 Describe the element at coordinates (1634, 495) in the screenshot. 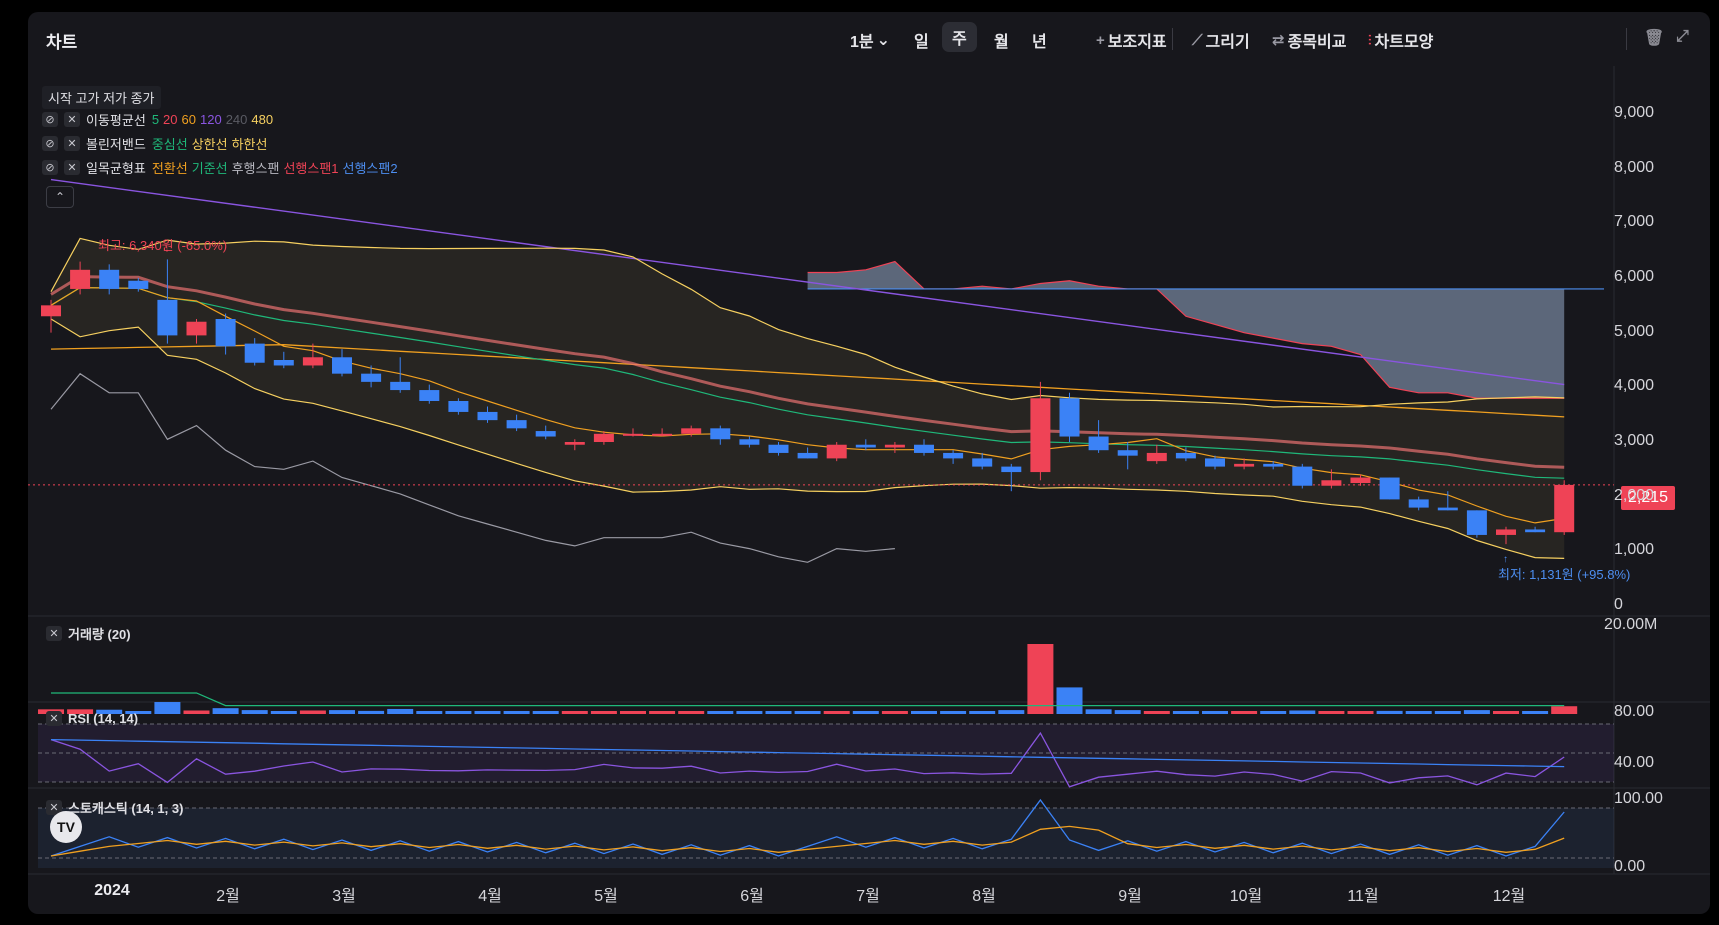

I see `price-tick: 2,000` at that location.